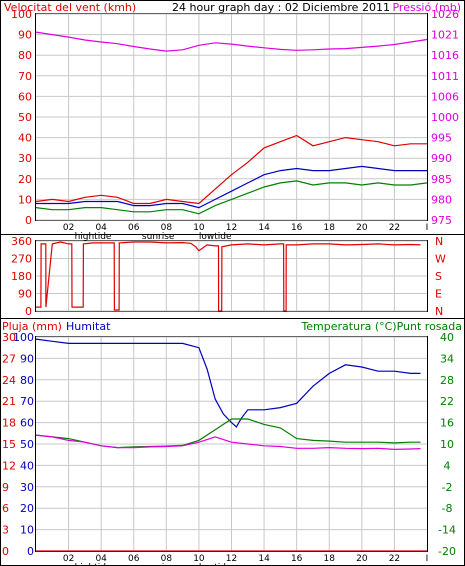 This screenshot has width=465, height=566. Describe the element at coordinates (447, 337) in the screenshot. I see `temperature-y-tick-label: 40` at that location.